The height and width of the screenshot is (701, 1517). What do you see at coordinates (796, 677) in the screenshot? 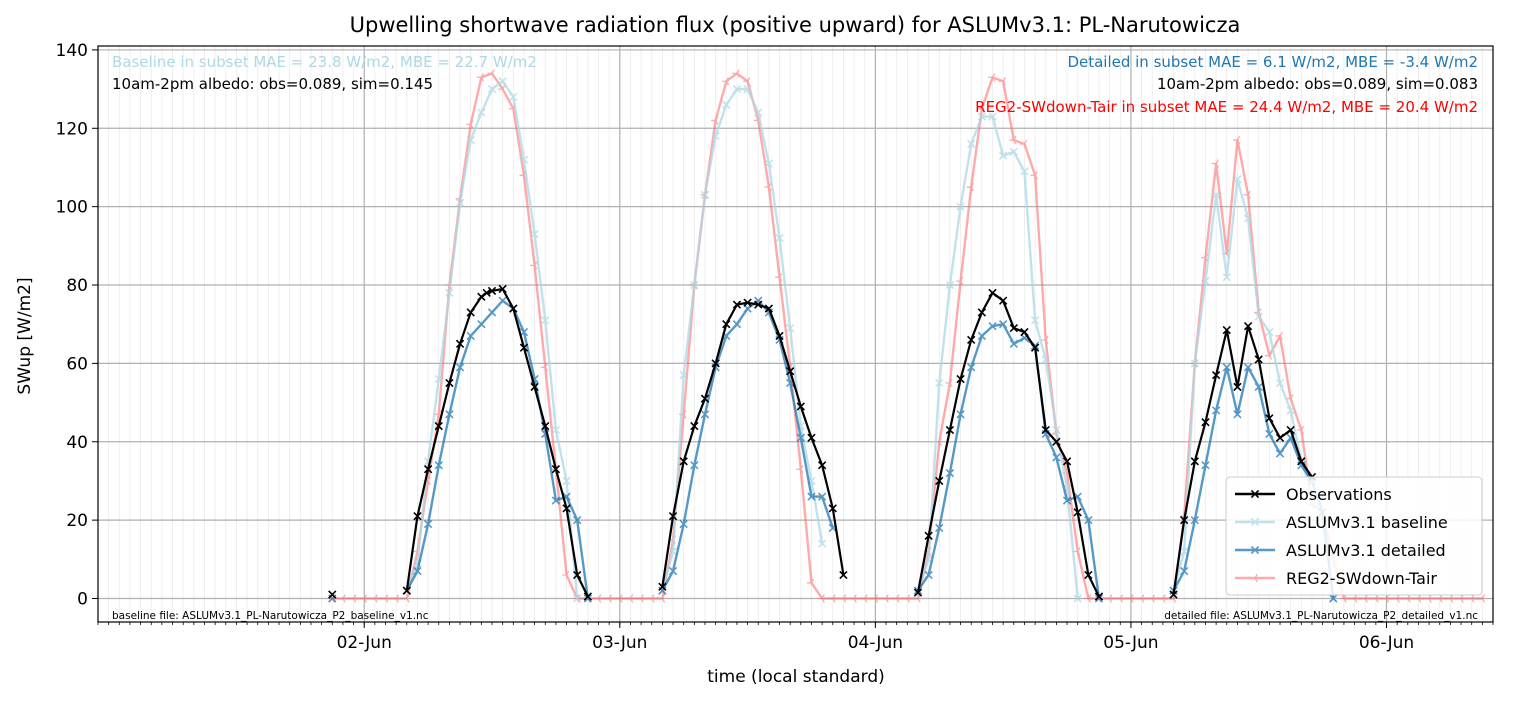
I see `x-axis-label: time (local standard)` at bounding box center [796, 677].